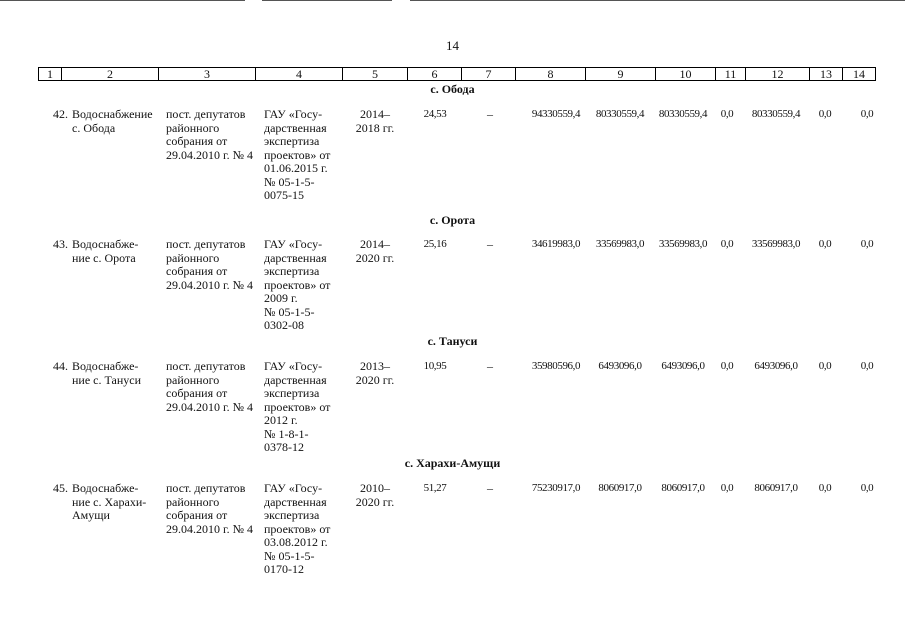  Describe the element at coordinates (435, 114) in the screenshot. I see `value-col-6: 24,53` at that location.